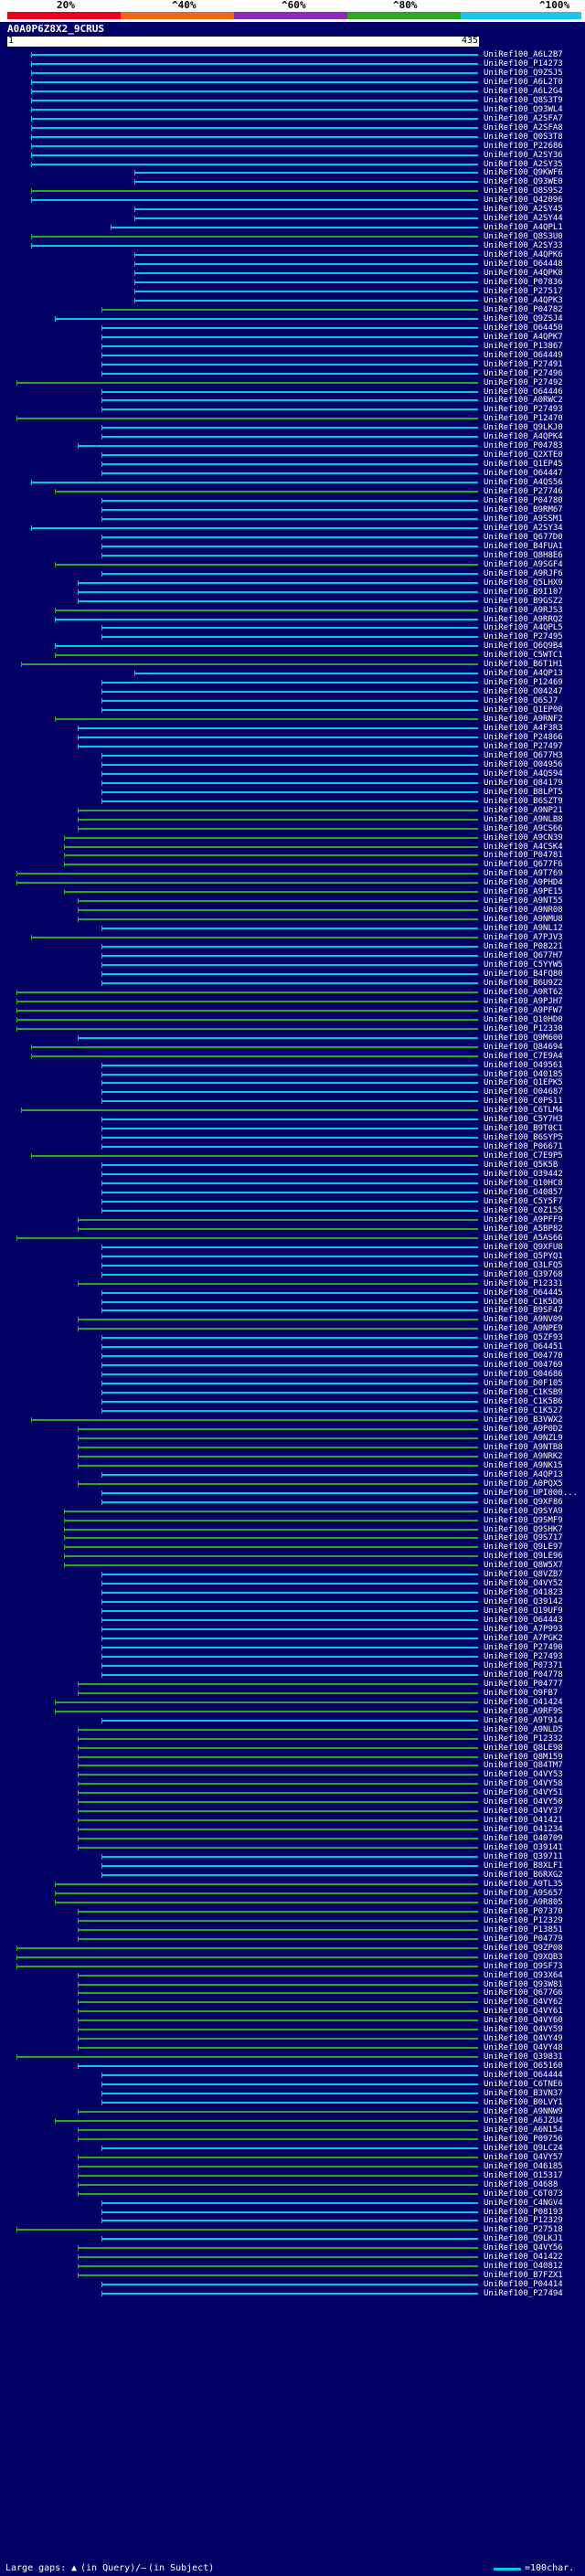  What do you see at coordinates (523, 1311) in the screenshot?
I see `hit-label: UniRef100_B9SF47` at bounding box center [523, 1311].